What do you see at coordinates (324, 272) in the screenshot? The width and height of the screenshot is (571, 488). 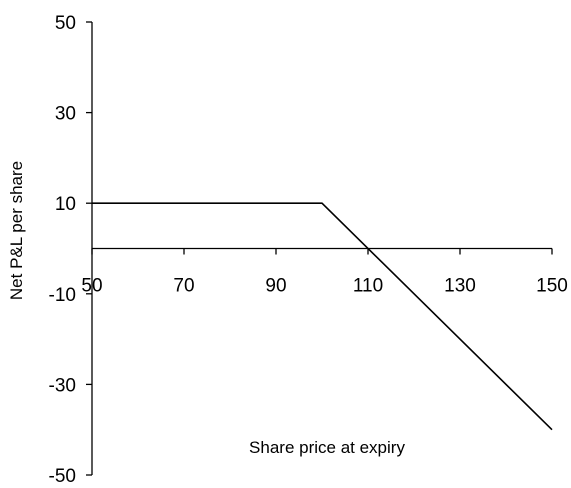 I see `x-axis: 50 70 90 110 130 150` at bounding box center [324, 272].